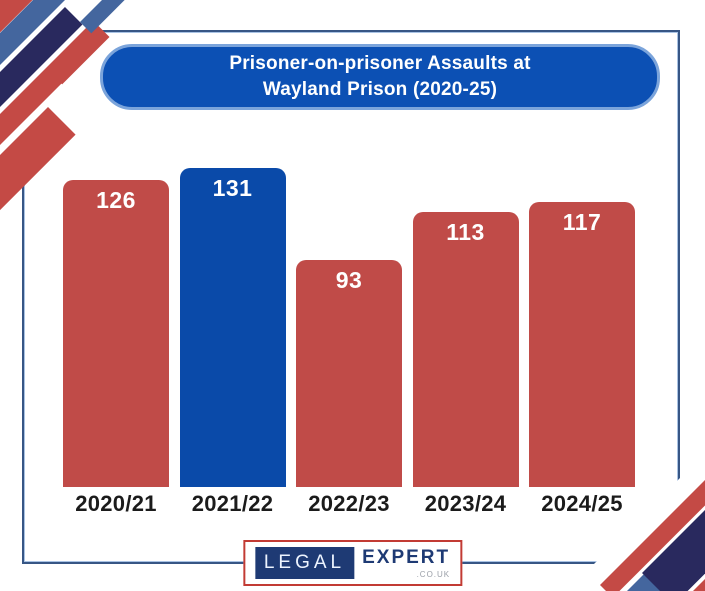 The height and width of the screenshot is (591, 705). Describe the element at coordinates (465, 349) in the screenshot. I see `bar-2023-24: 113` at that location.